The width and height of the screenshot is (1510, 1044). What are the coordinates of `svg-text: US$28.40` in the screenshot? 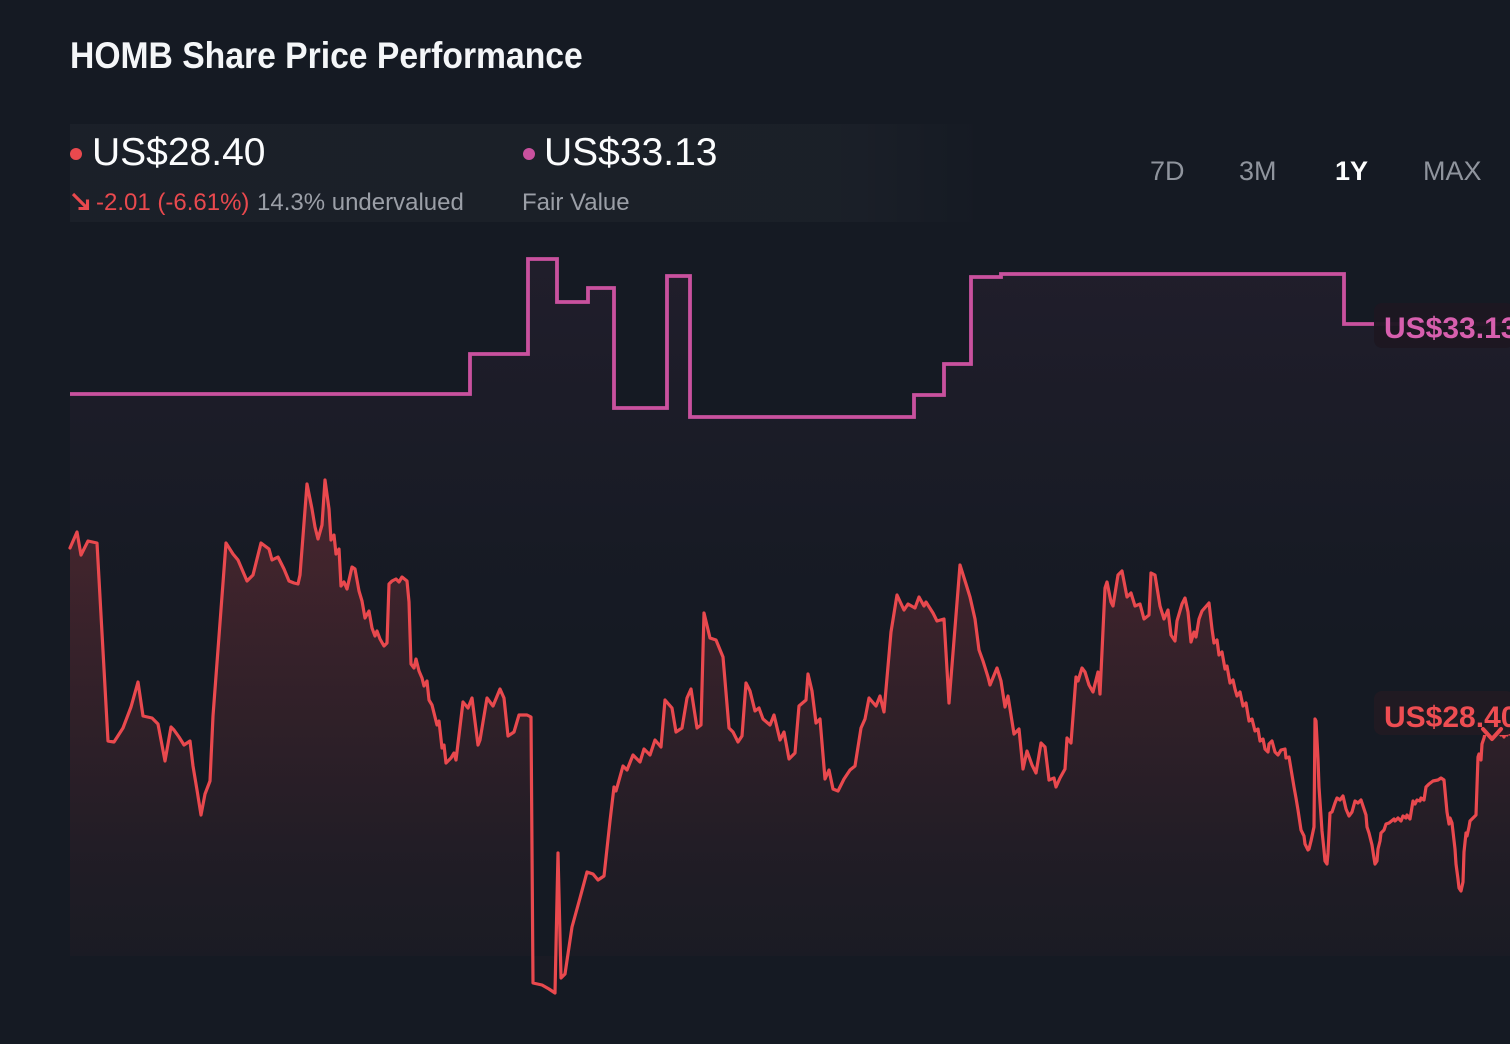 It's located at (1447, 717).